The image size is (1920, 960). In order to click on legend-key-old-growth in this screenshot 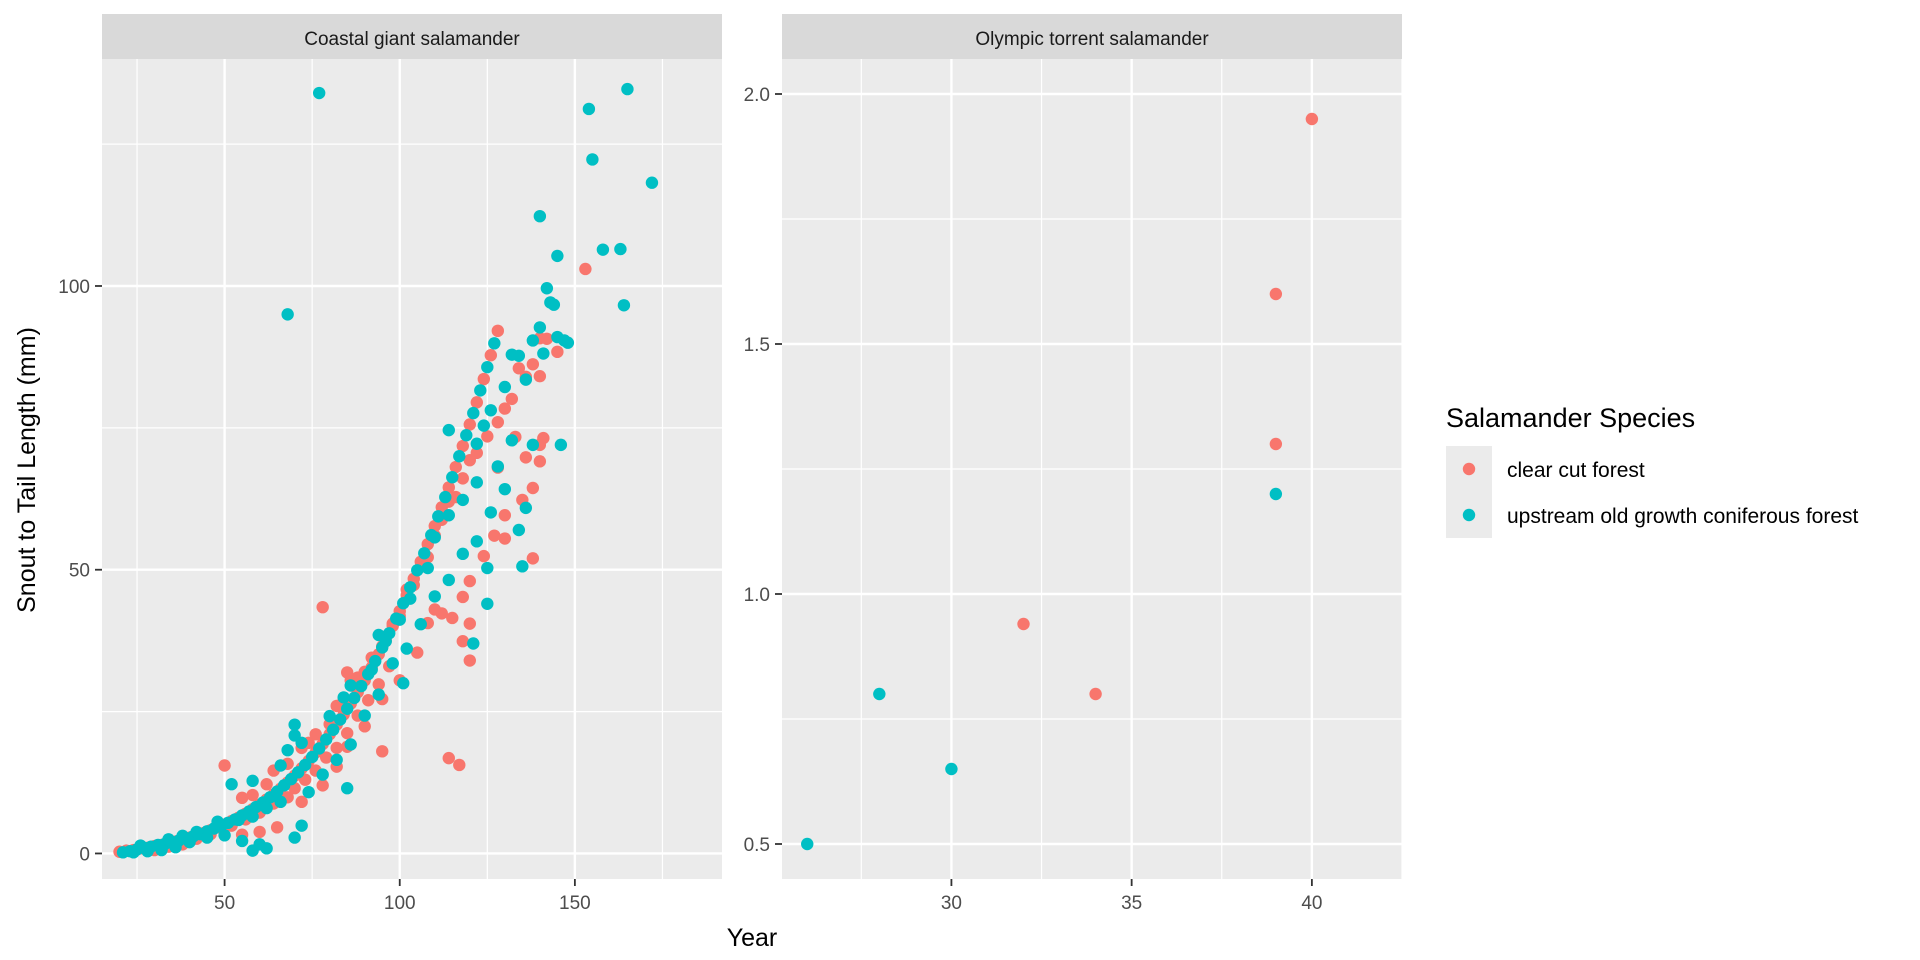, I will do `click(1469, 515)`.